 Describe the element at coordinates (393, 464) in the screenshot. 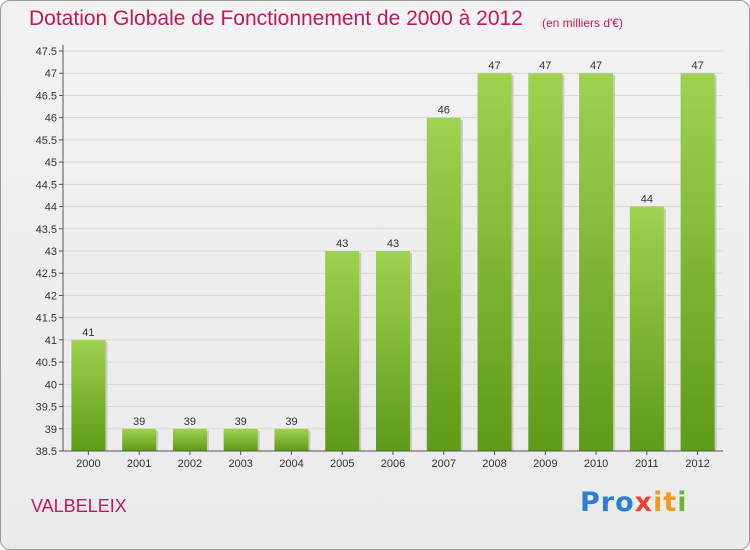

I see `x-tick-label: 2006` at that location.